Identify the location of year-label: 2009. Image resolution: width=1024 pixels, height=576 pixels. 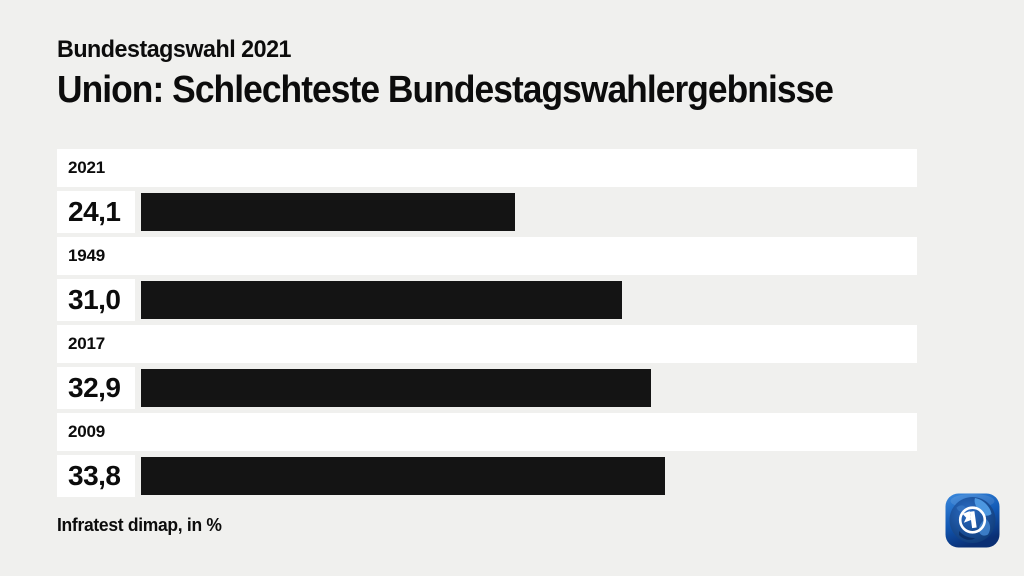
(87, 431).